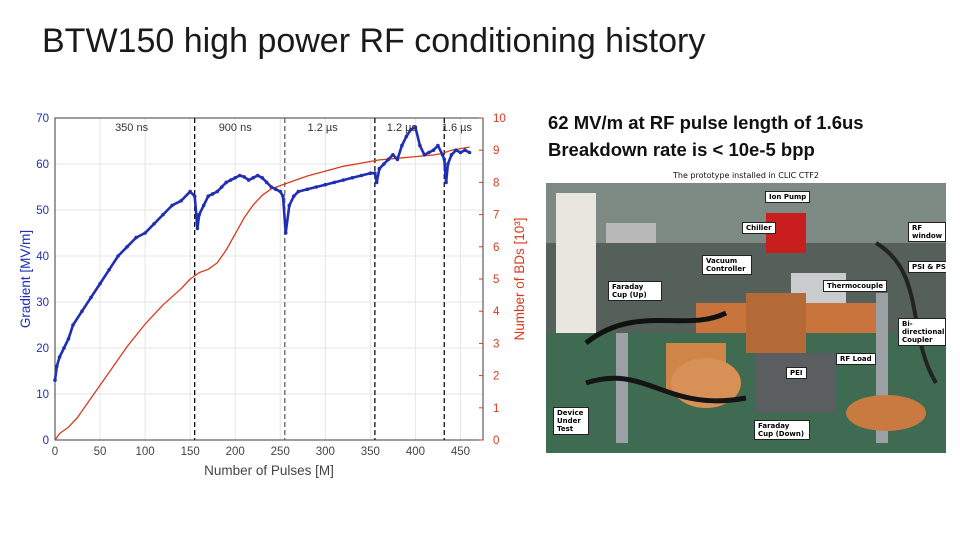  Describe the element at coordinates (635, 291) in the screenshot. I see `photo-label-faraday-cup-up: Faraday Cup (Up)` at that location.